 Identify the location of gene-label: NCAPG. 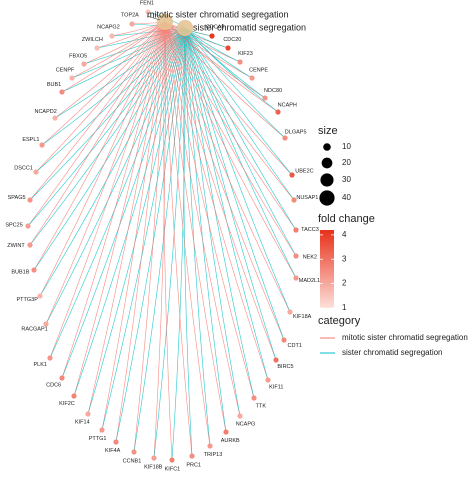
(246, 425).